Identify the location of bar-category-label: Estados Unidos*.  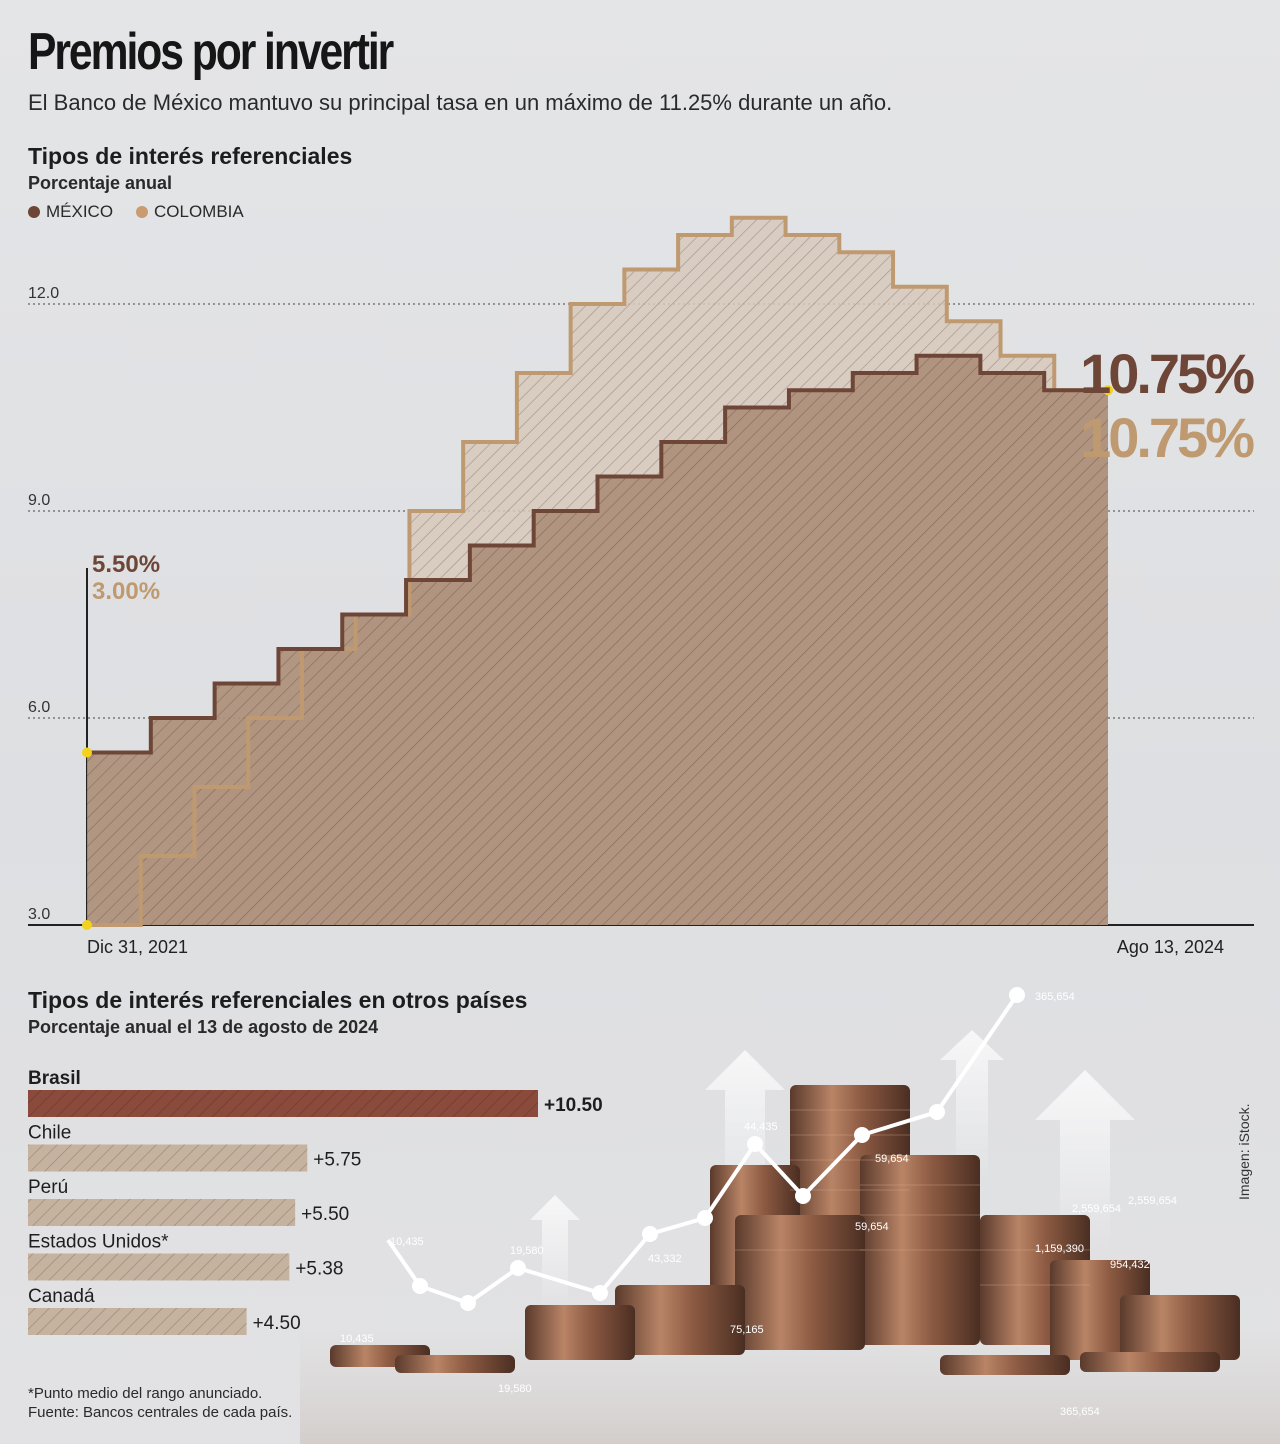
(98, 1242).